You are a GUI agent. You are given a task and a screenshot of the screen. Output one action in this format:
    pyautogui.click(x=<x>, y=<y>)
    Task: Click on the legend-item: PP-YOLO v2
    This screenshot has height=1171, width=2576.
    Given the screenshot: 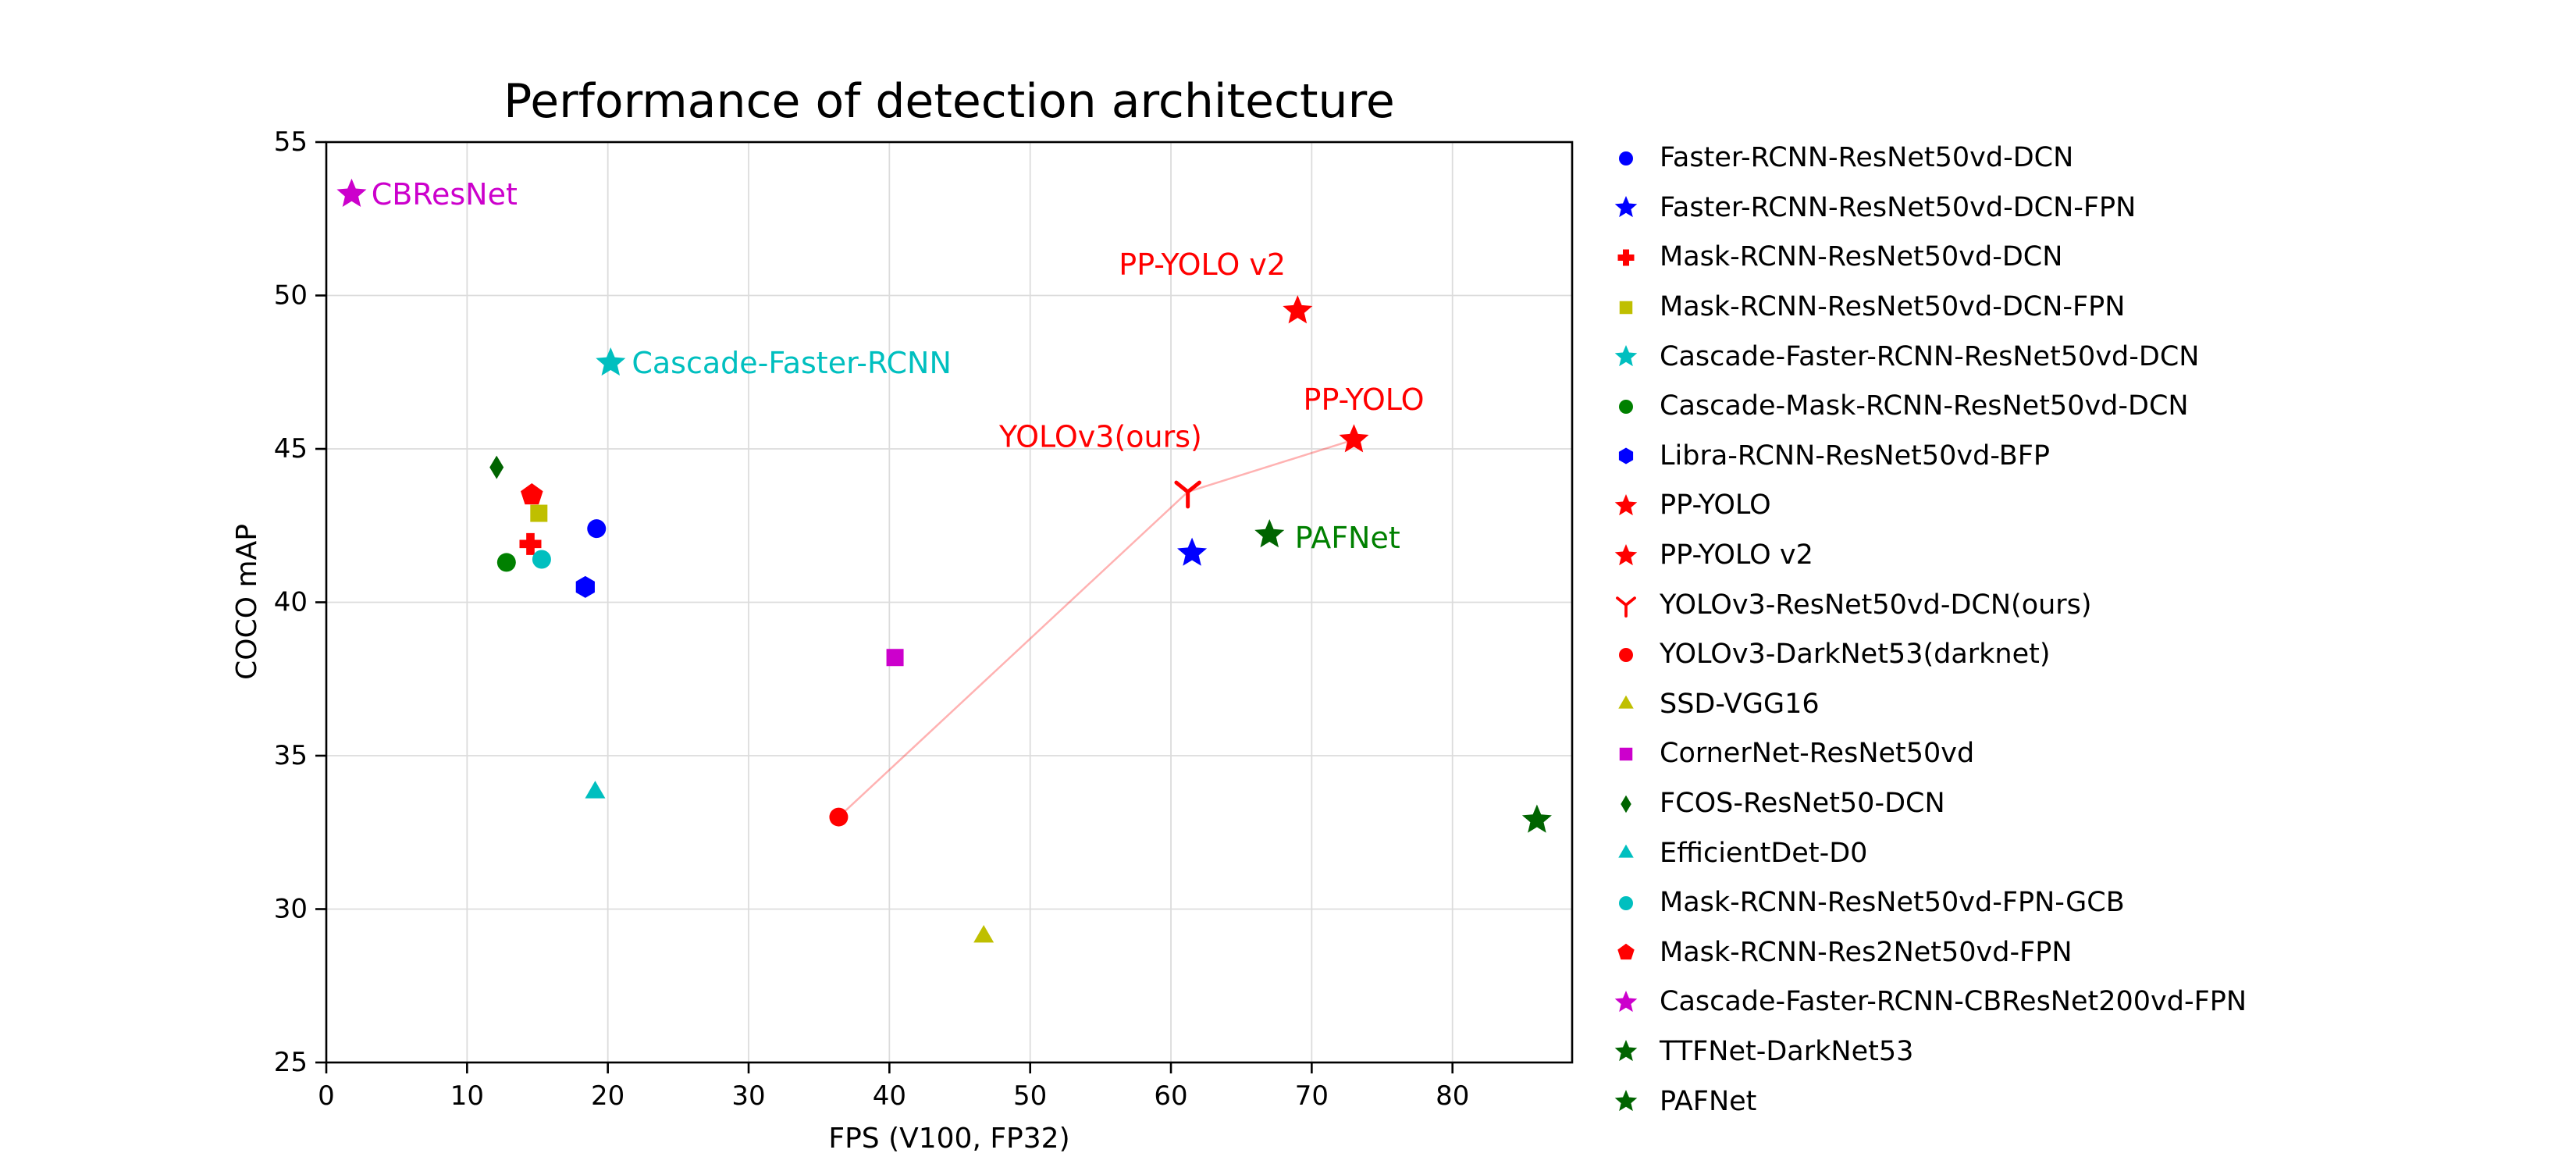 What is the action you would take?
    pyautogui.click(x=1926, y=556)
    